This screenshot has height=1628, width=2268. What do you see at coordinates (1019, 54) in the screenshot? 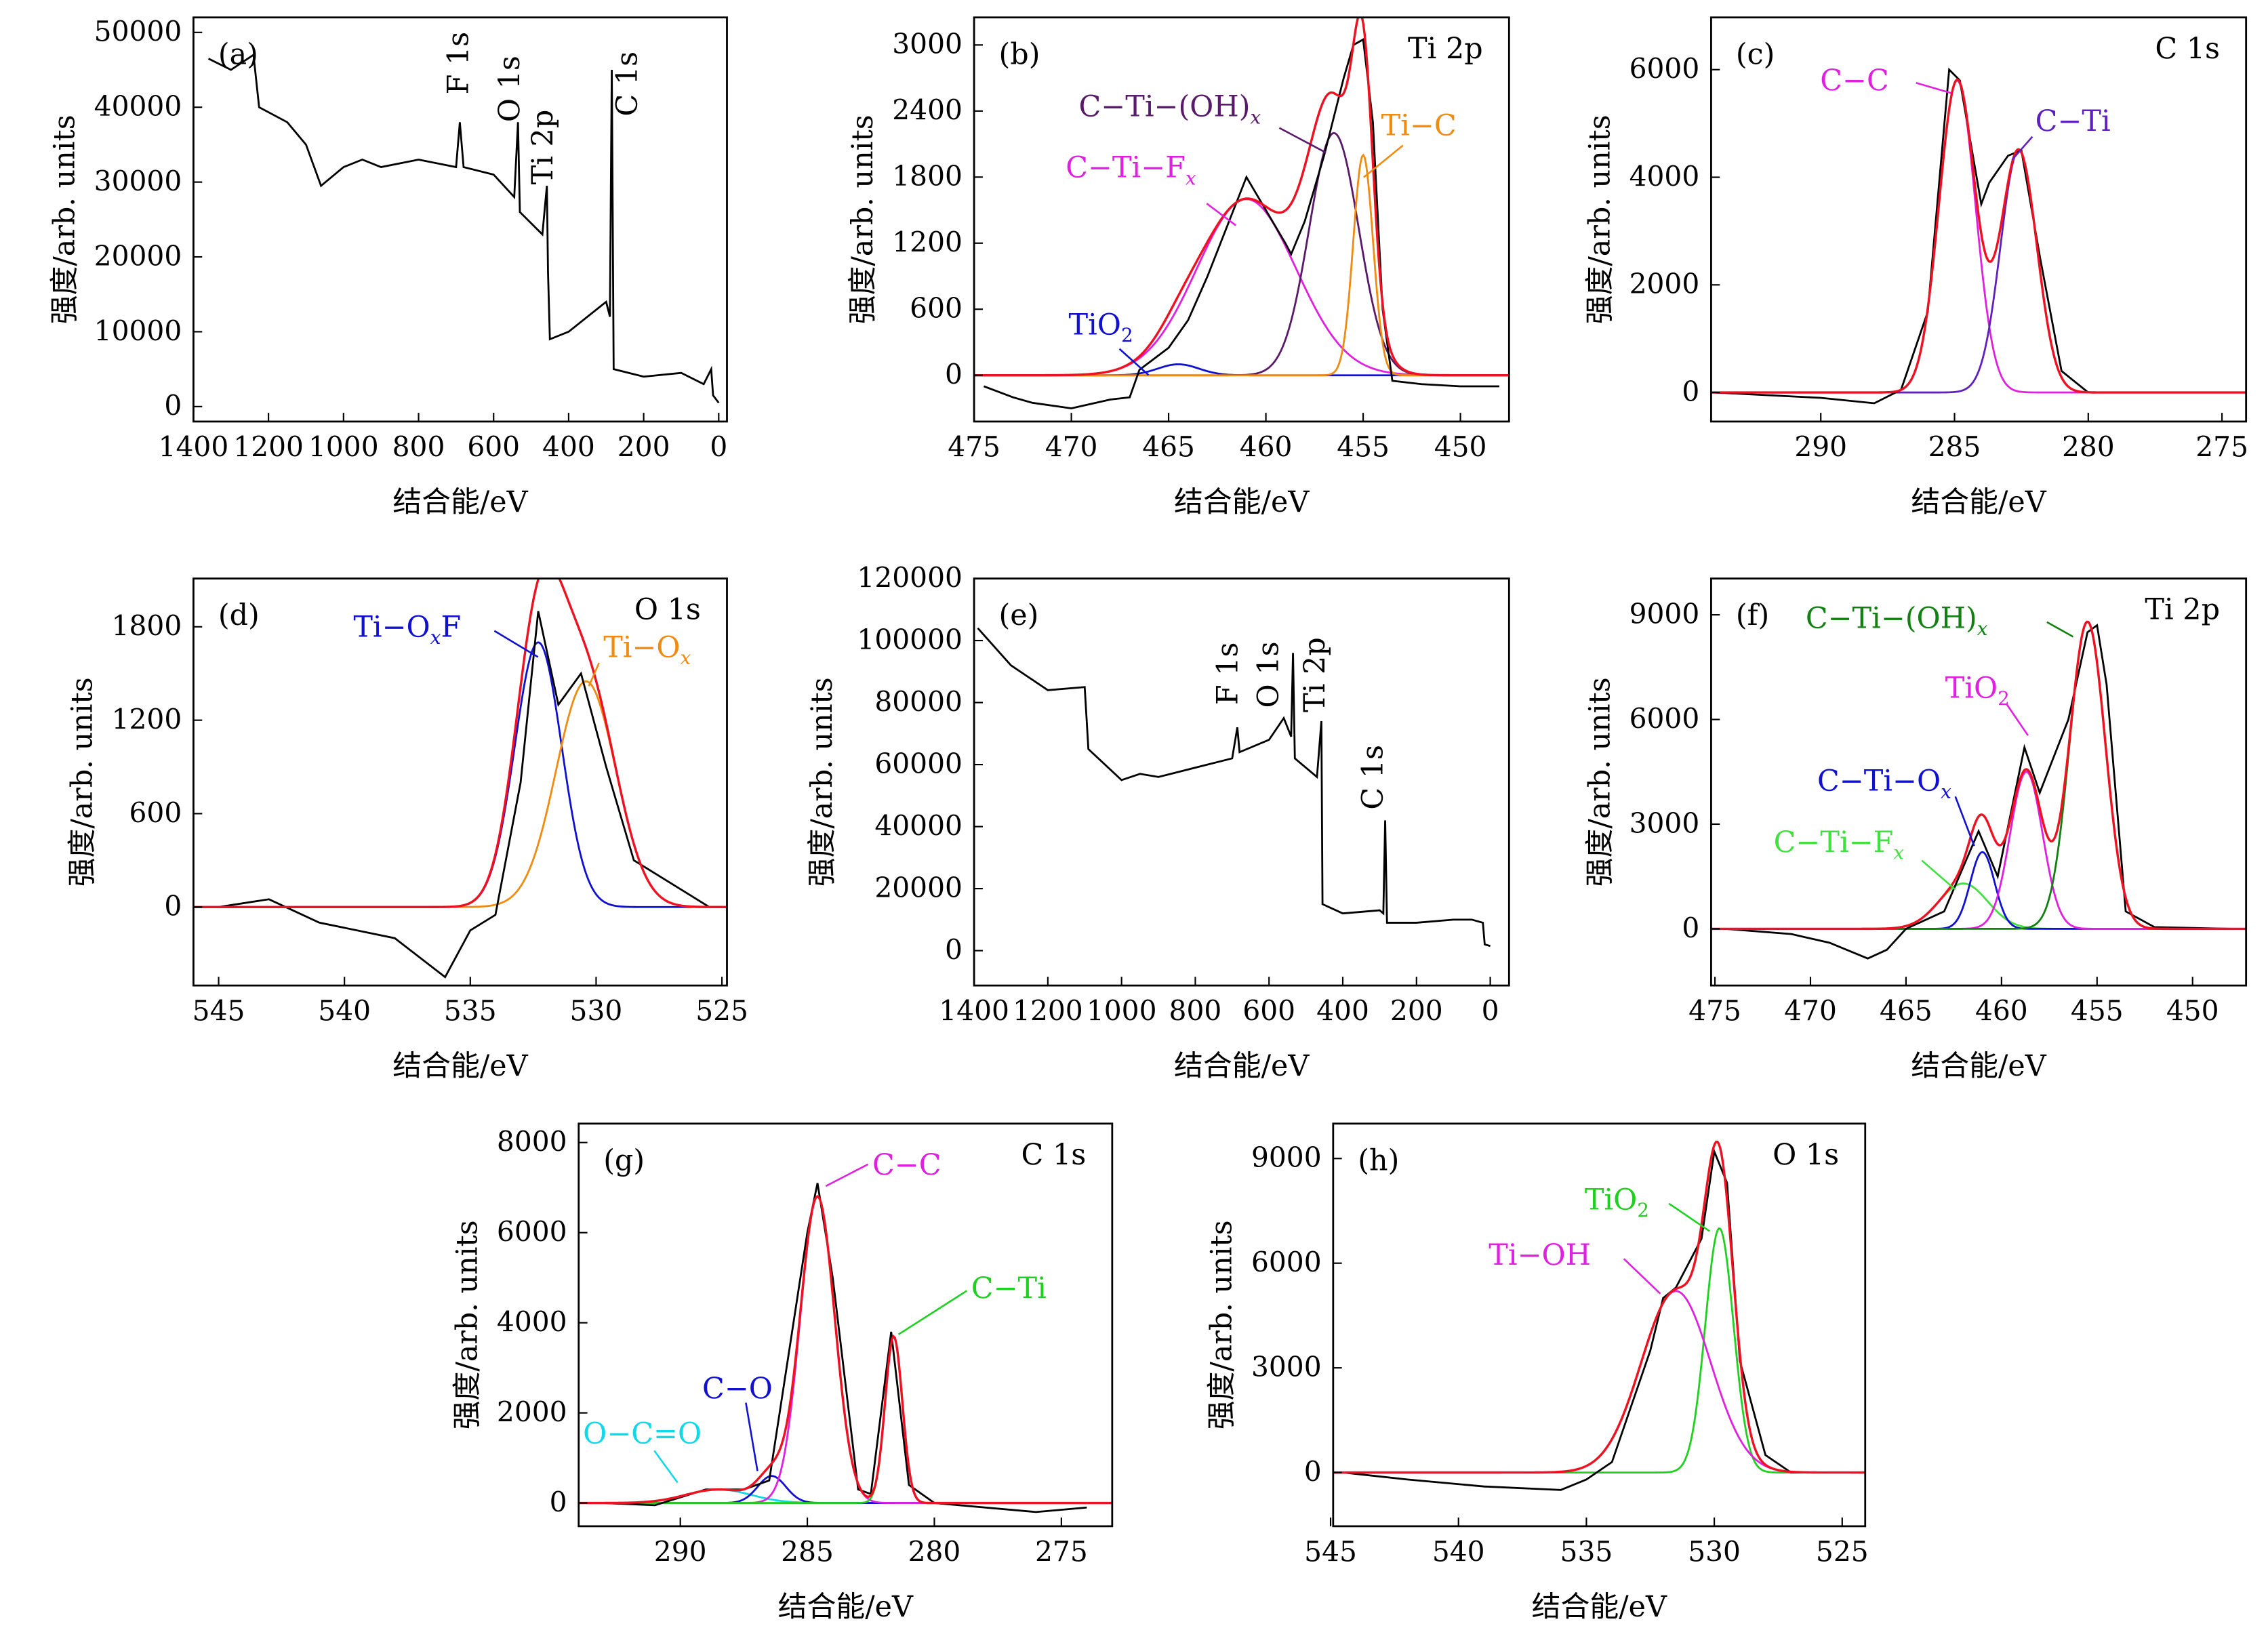
I see `panel-label: (b)` at bounding box center [1019, 54].